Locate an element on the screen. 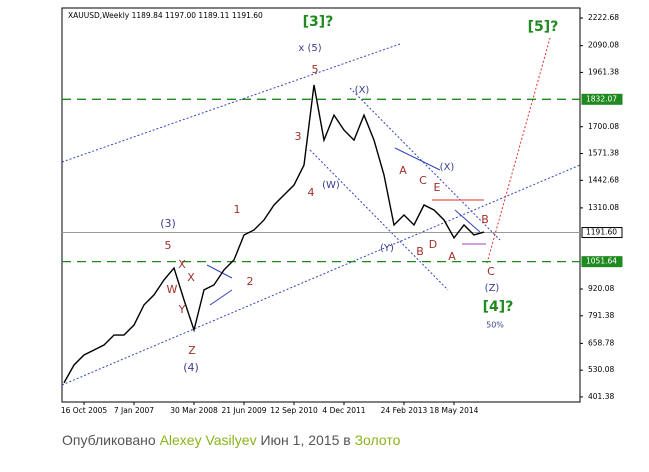 The image size is (649, 472). author-link: Alexey Vasilyev is located at coordinates (208, 440).